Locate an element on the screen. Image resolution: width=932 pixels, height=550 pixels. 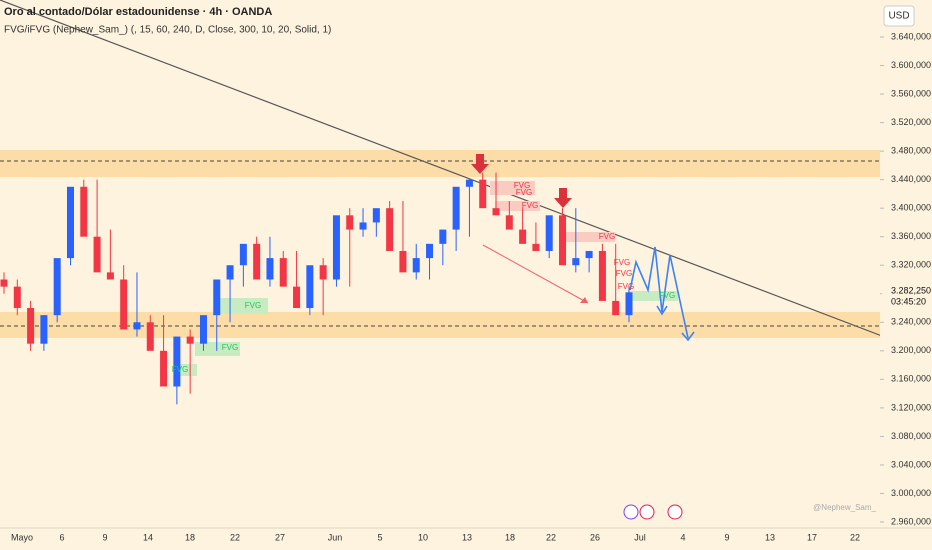
y-tick-label: 3.600,000 is located at coordinates (911, 65).